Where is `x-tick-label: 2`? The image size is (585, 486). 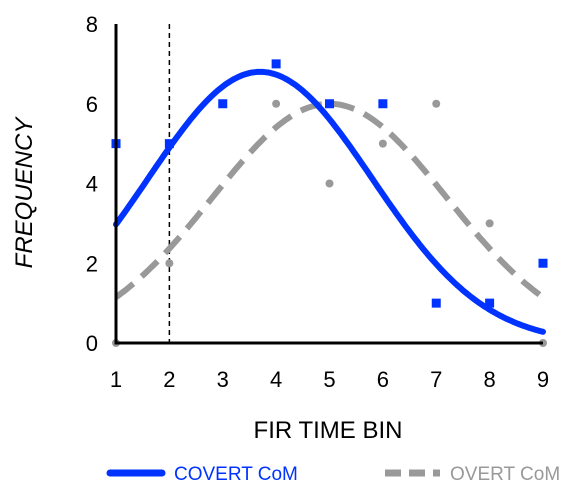 x-tick-label: 2 is located at coordinates (169, 379).